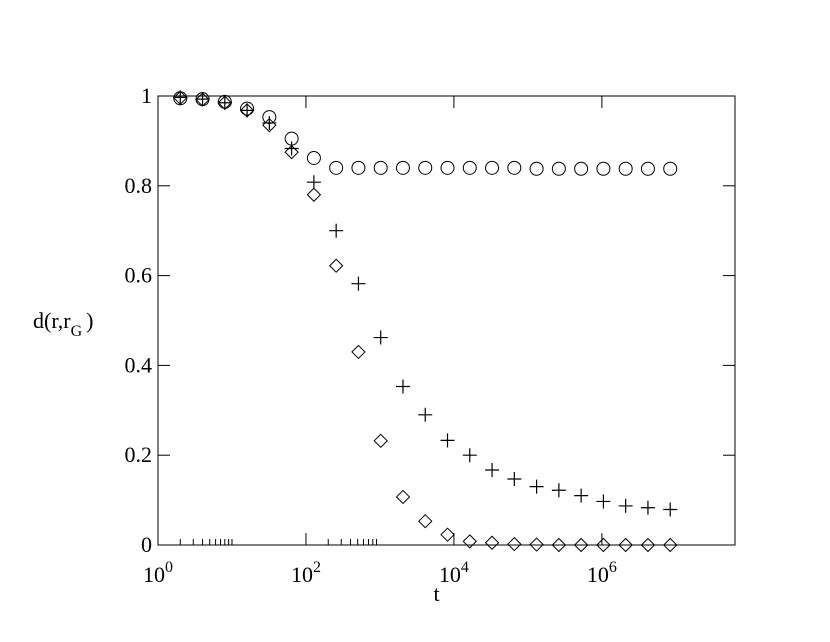  I want to click on y-axis-label: d(r,rG), so click(63, 324).